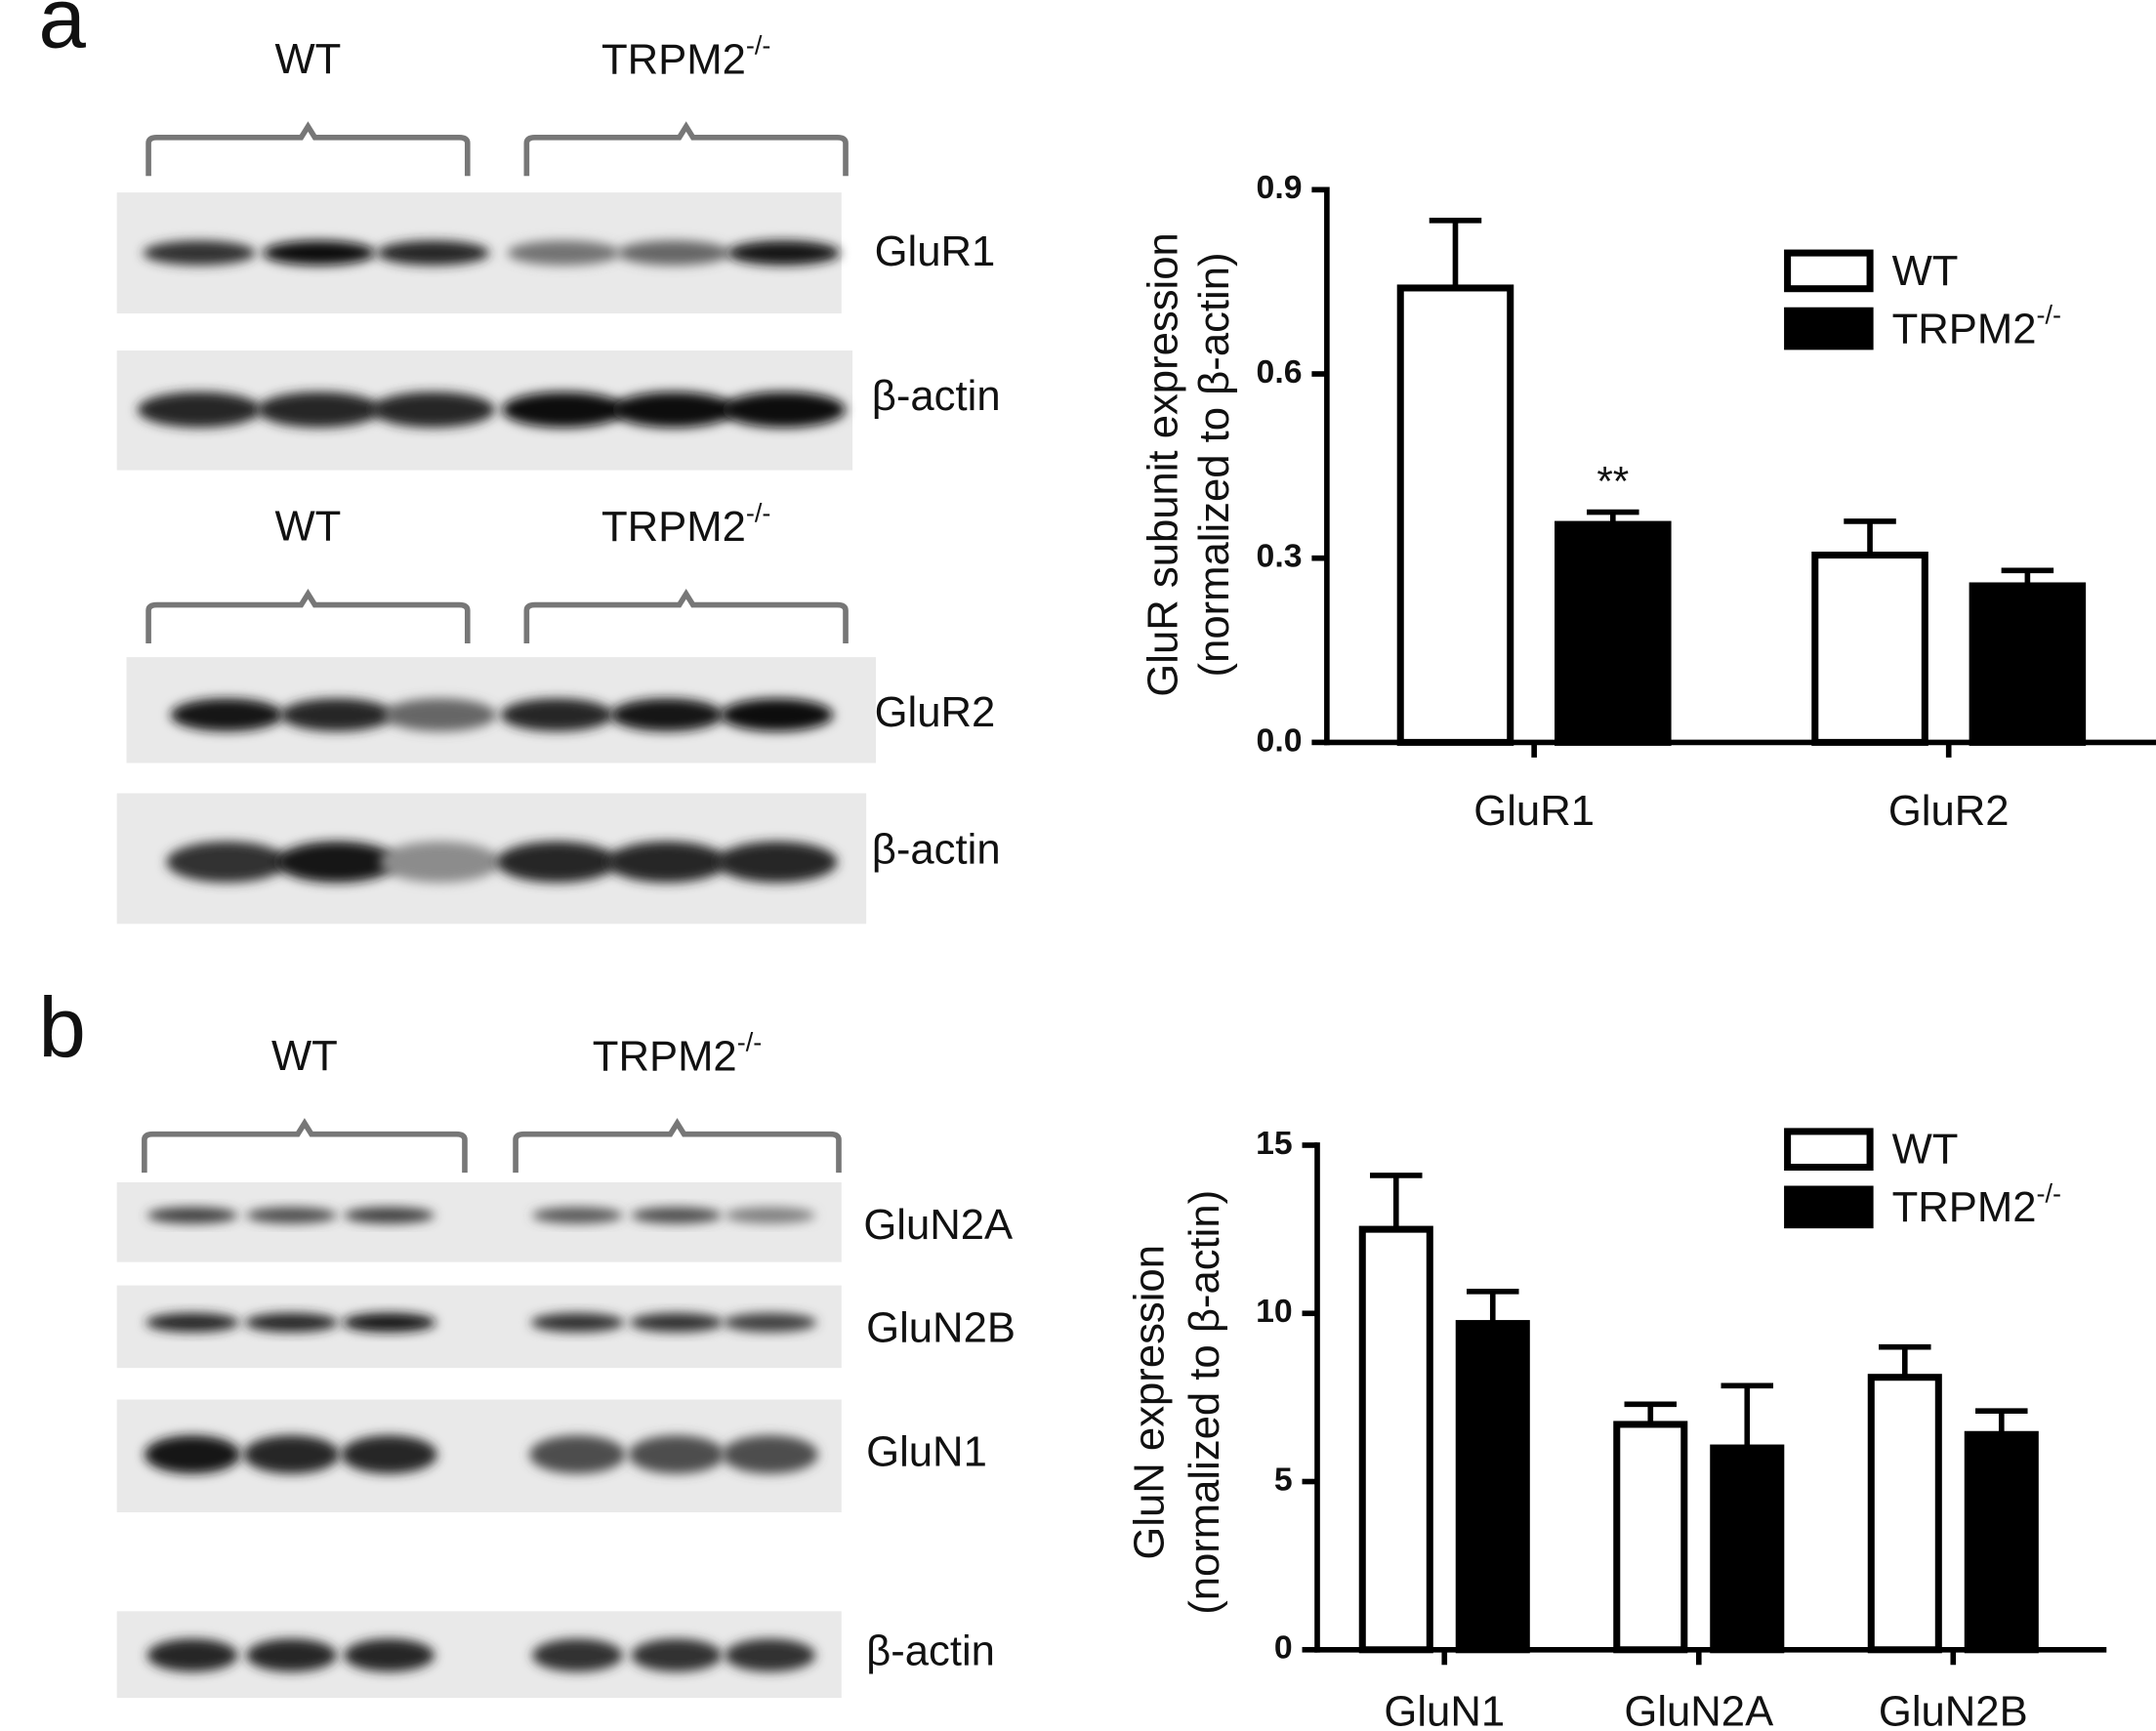 This screenshot has height=1731, width=2156. I want to click on y-tick-label: 0.0, so click(1280, 740).